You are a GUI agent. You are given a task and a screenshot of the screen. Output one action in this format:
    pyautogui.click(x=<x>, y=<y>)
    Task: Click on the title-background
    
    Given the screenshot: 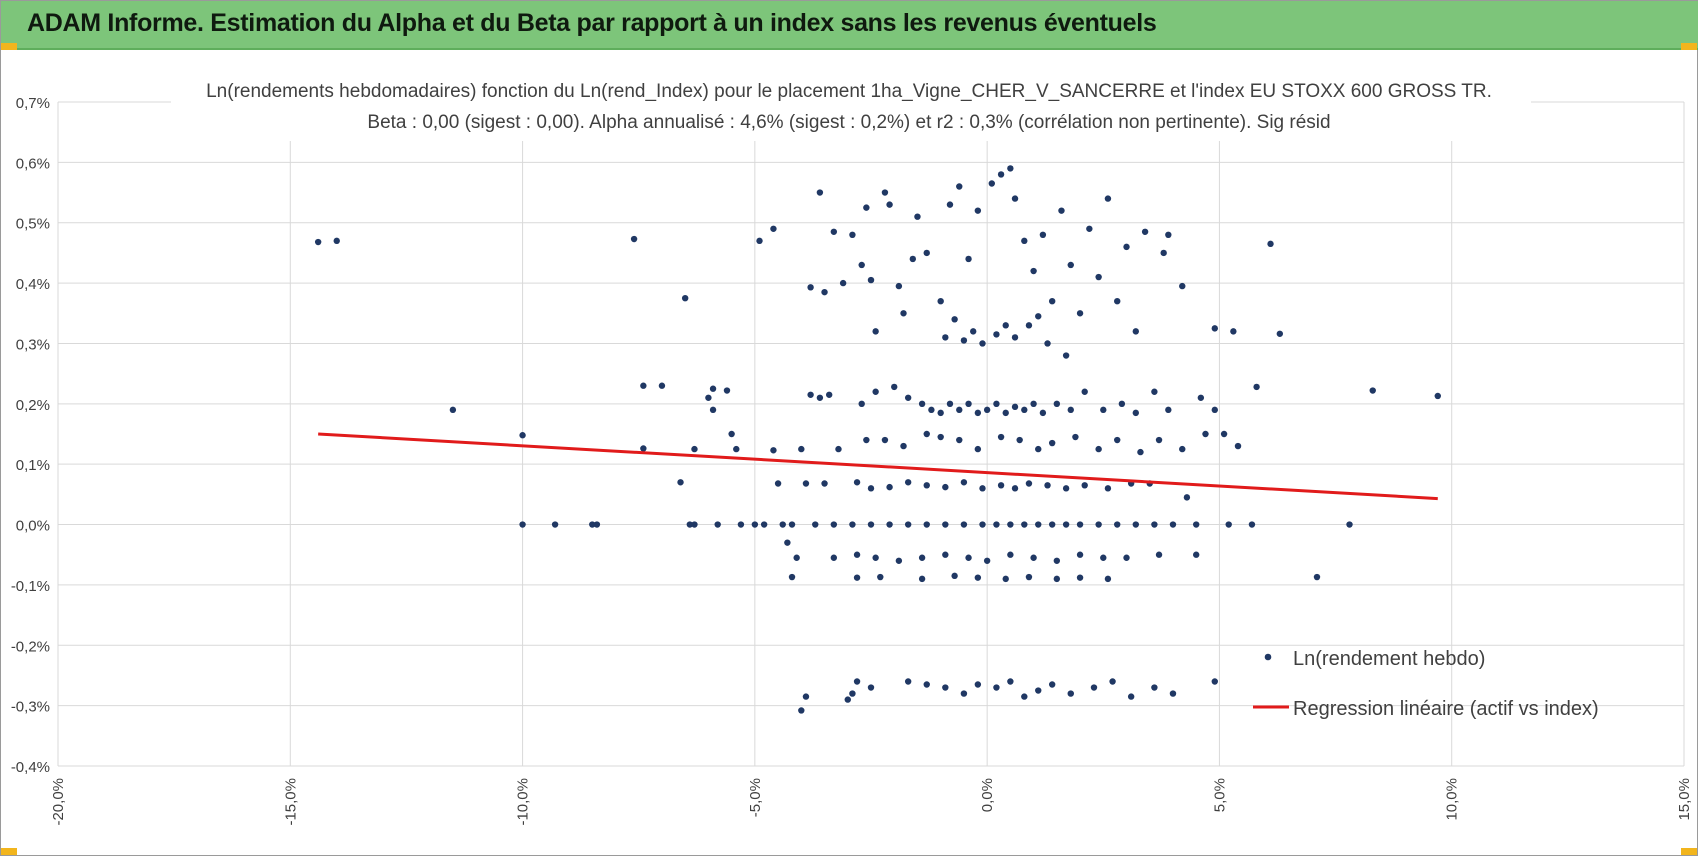 What is the action you would take?
    pyautogui.click(x=851, y=110)
    